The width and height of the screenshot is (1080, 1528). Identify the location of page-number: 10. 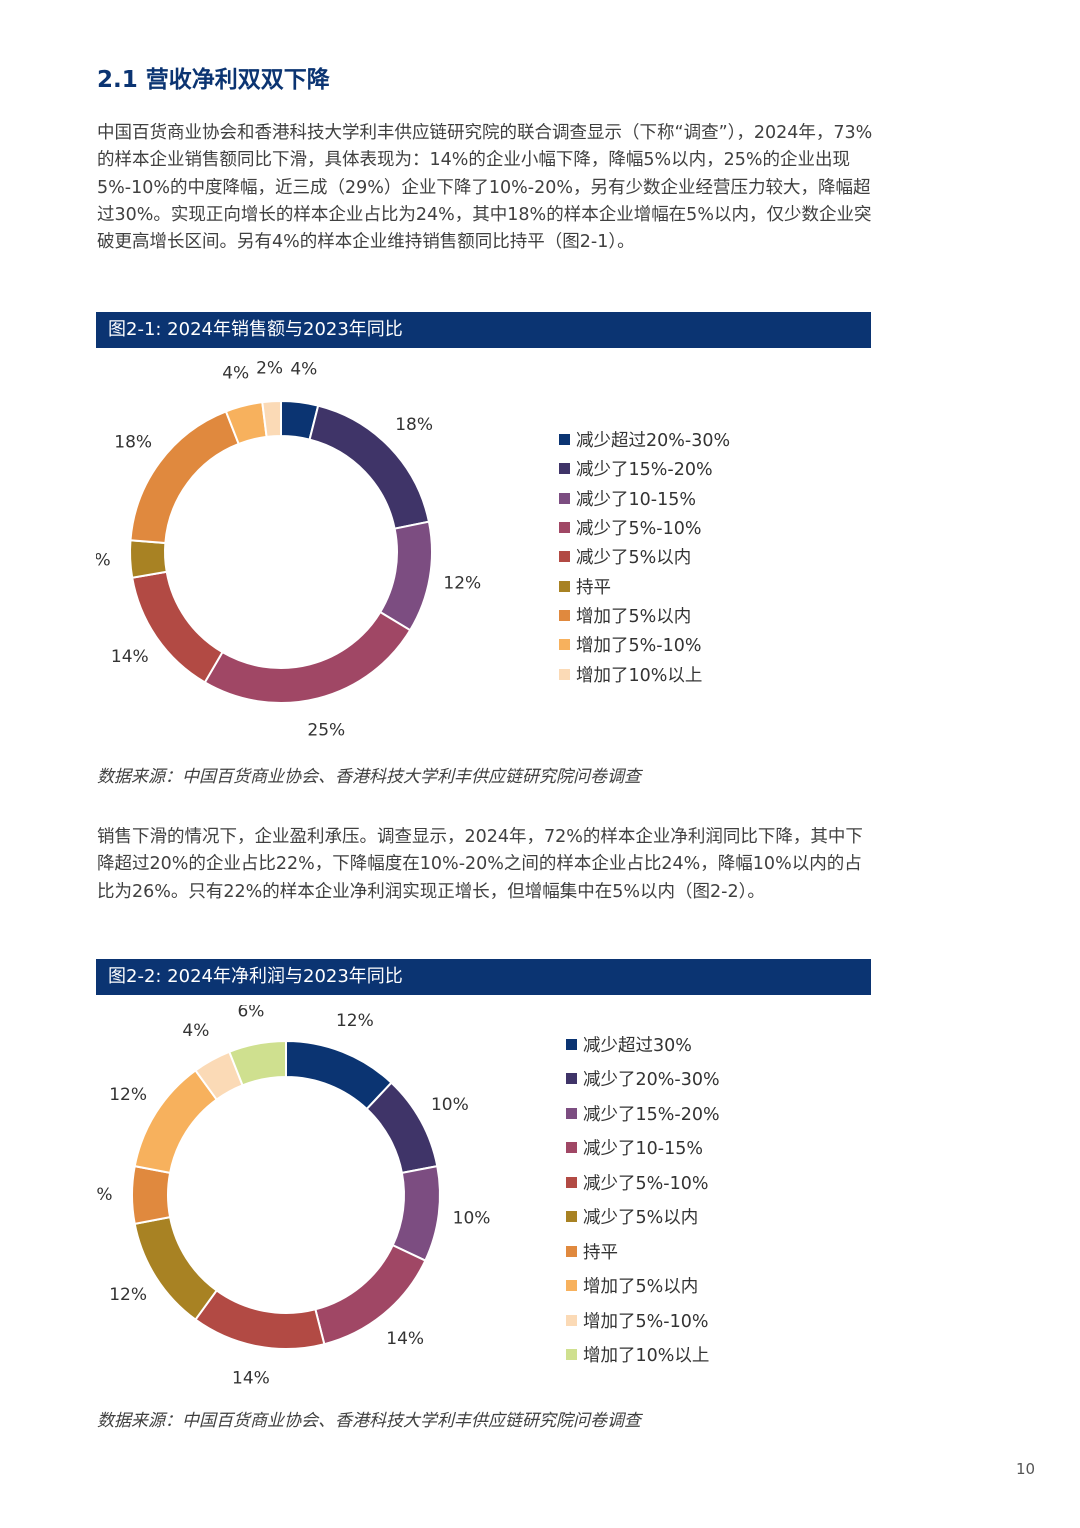
(1026, 1469).